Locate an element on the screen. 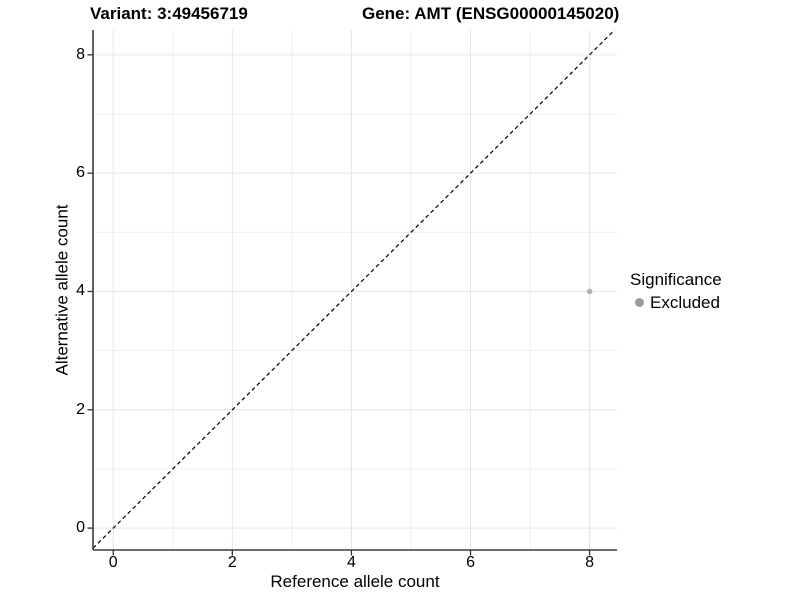  x-tick-label: 0 is located at coordinates (113, 562).